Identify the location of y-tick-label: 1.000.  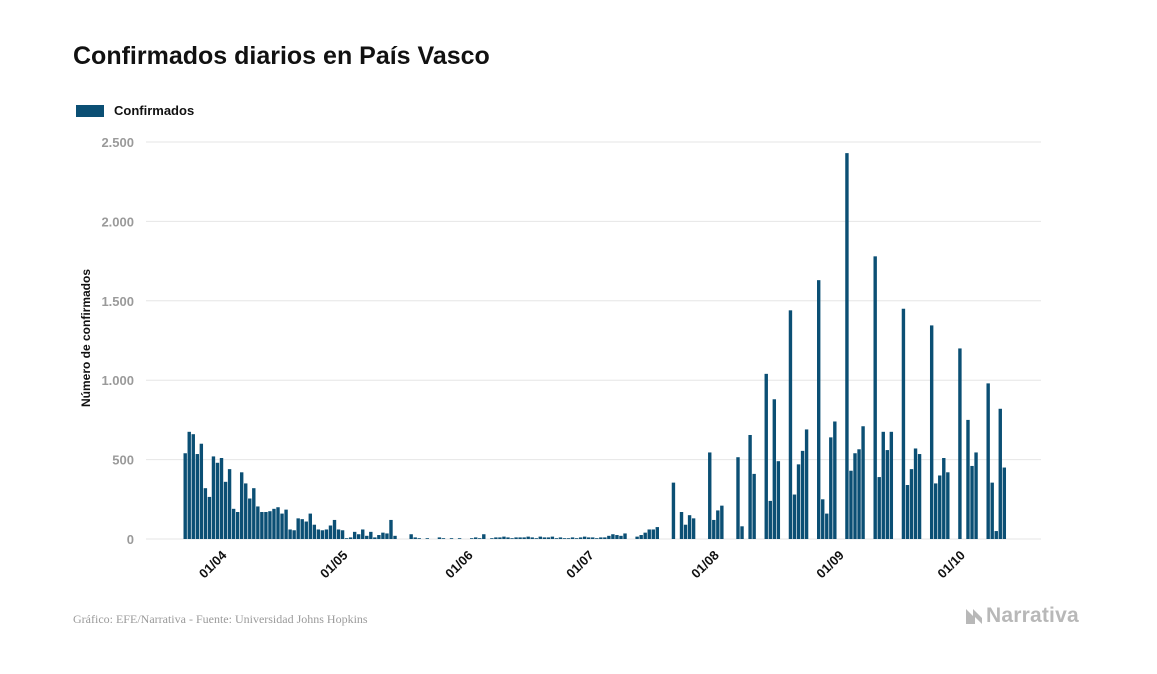
(117, 380).